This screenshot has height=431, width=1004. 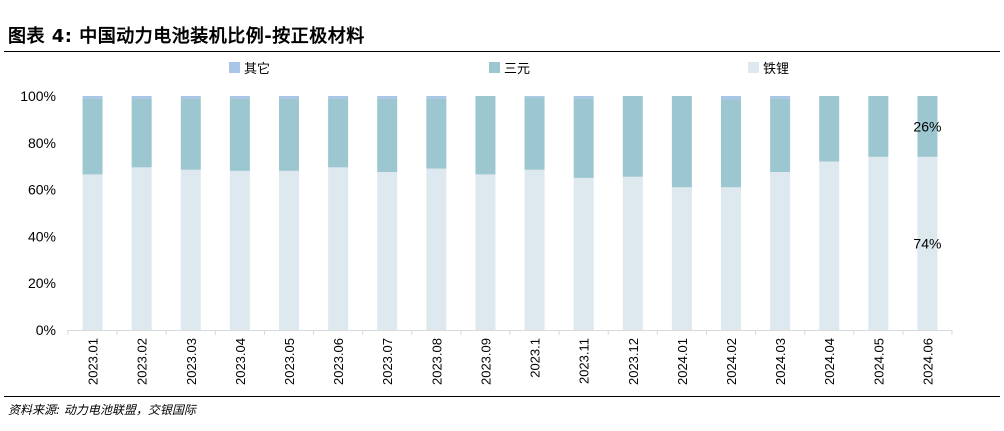 What do you see at coordinates (829, 361) in the screenshot?
I see `x-tick-label: 2024.04` at bounding box center [829, 361].